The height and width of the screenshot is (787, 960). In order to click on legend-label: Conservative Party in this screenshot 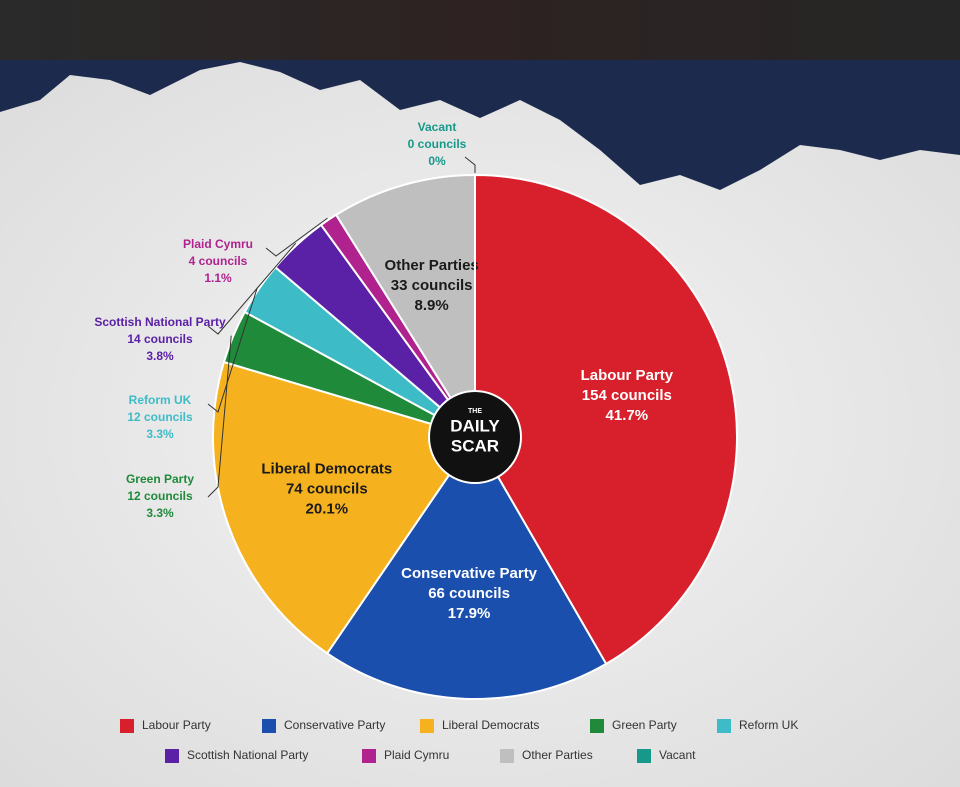, I will do `click(334, 725)`.